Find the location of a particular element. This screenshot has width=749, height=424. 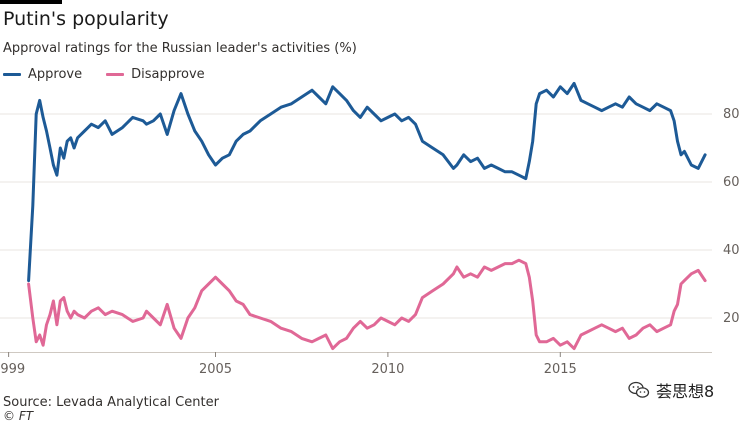

credit-note: © FT is located at coordinates (18, 416).